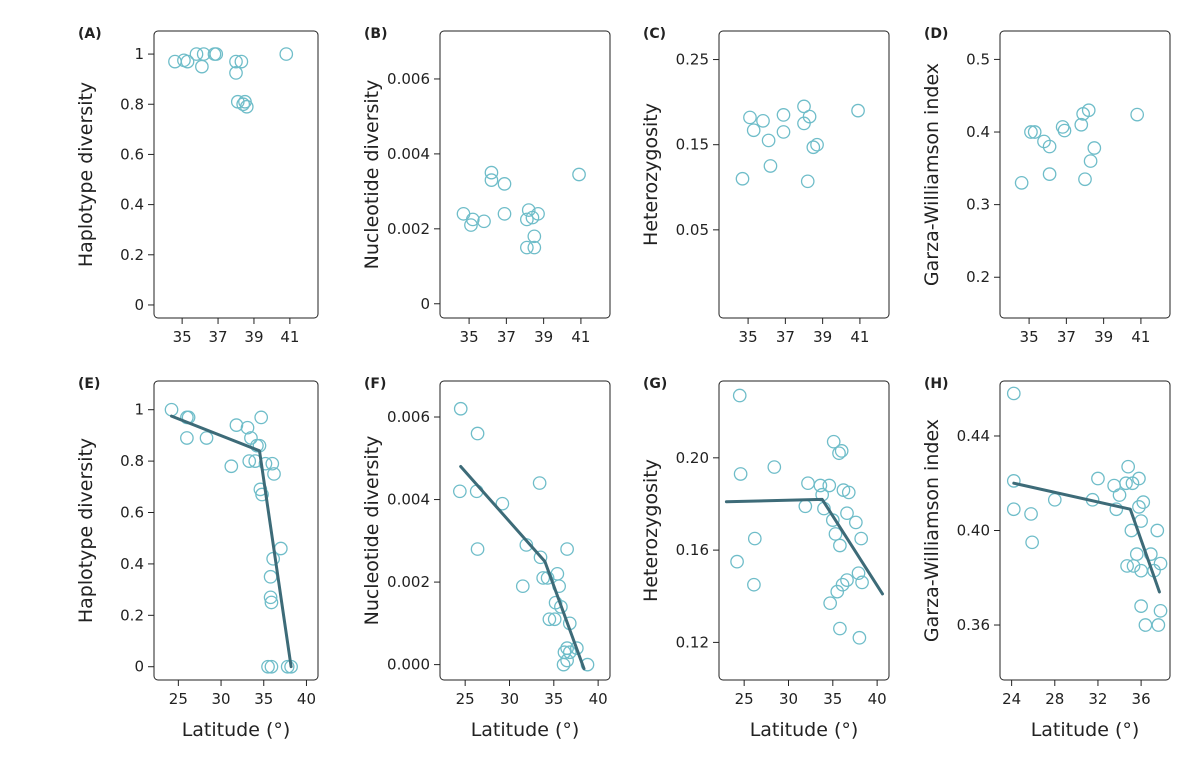 The width and height of the screenshot is (1195, 759). I want to click on x-tick-label: 39, so click(822, 337).